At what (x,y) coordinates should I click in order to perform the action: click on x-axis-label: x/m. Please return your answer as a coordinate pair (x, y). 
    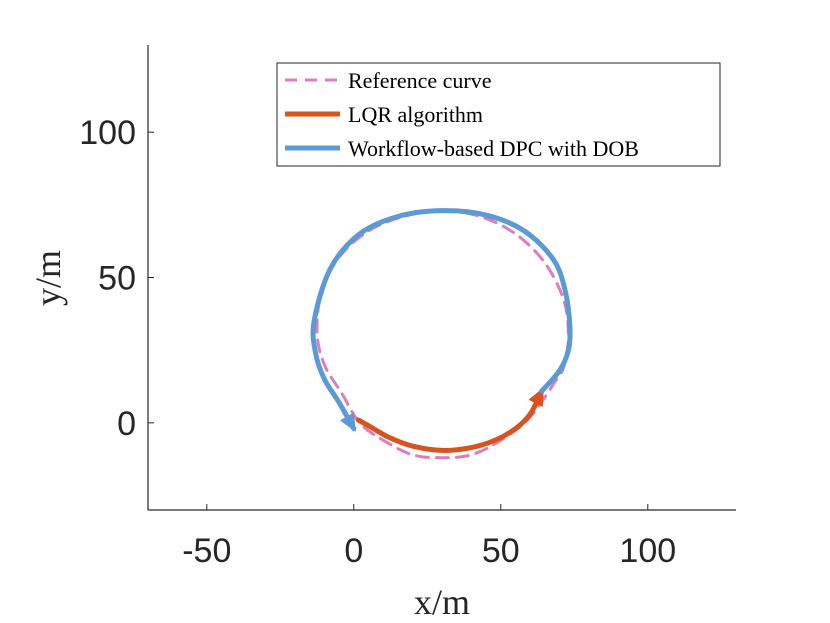
    Looking at the image, I should click on (442, 602).